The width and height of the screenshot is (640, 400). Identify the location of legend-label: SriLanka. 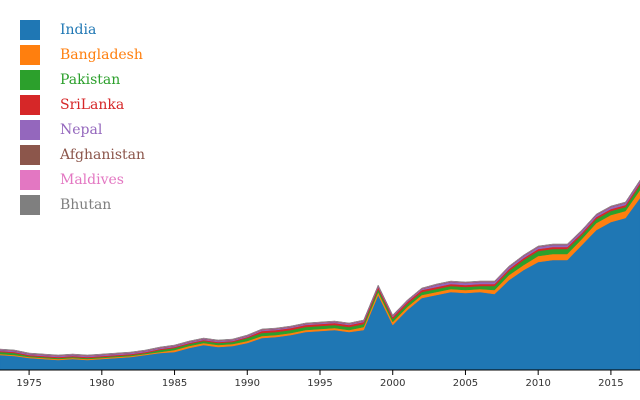
(92, 105).